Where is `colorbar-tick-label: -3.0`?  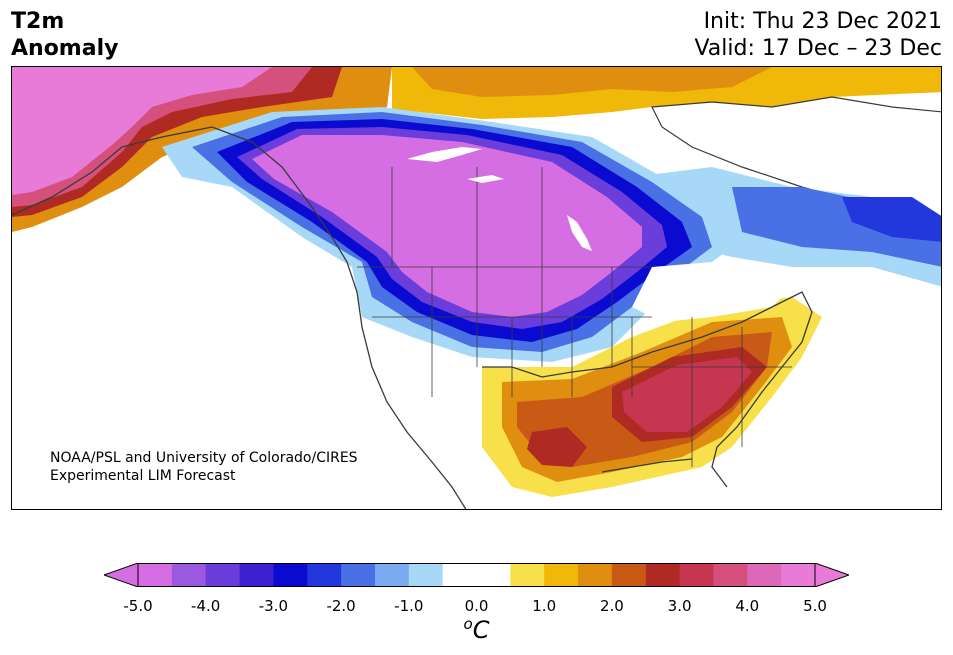
colorbar-tick-label: -3.0 is located at coordinates (273, 606).